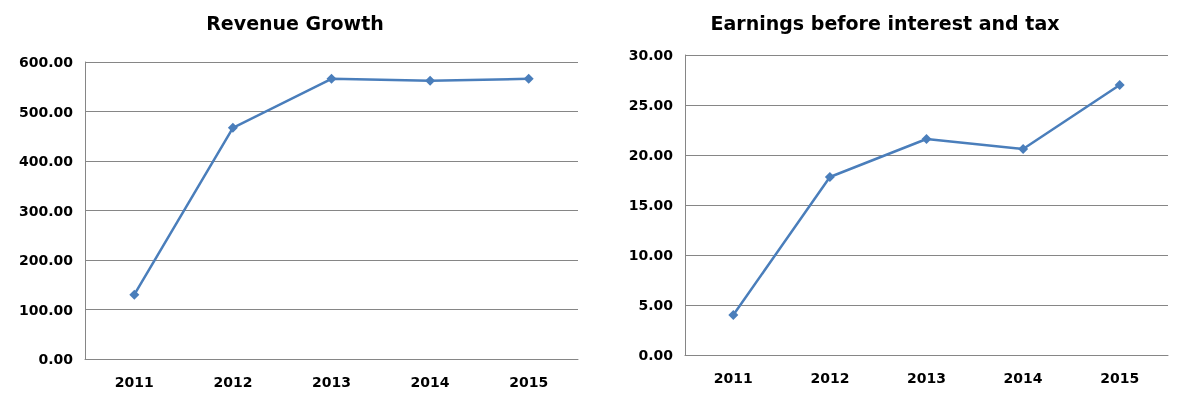 The height and width of the screenshot is (401, 1180). Describe the element at coordinates (46, 161) in the screenshot. I see `y-tick-label: 400.00` at that location.